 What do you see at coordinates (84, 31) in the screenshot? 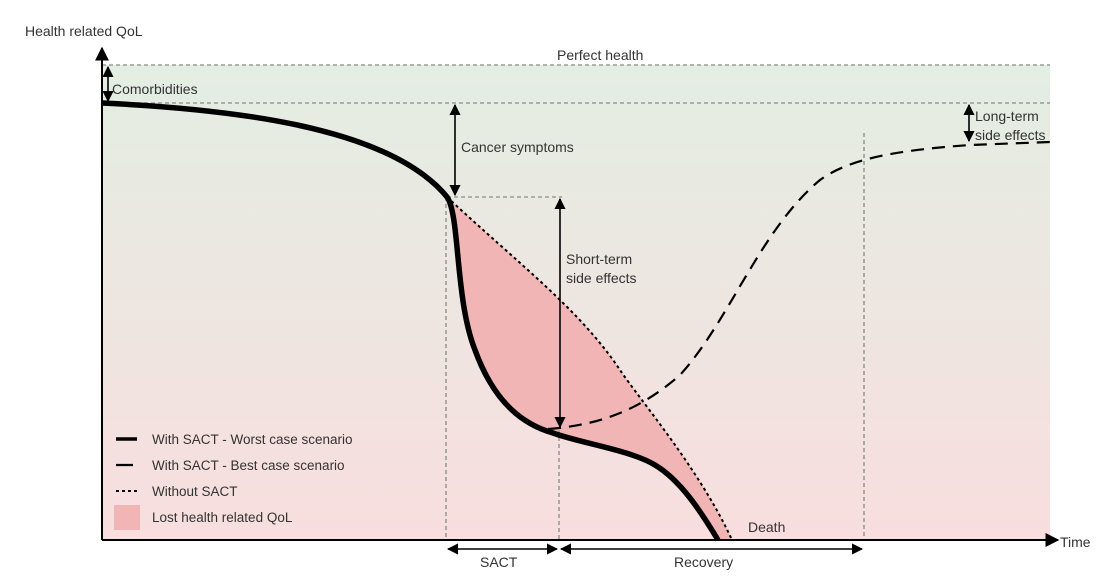
I see `y-axis-label: Health related QoL` at bounding box center [84, 31].